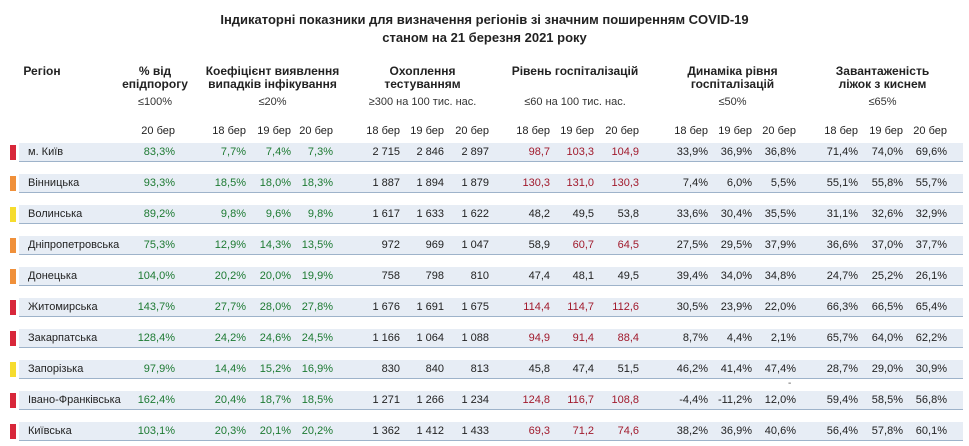  What do you see at coordinates (536, 400) in the screenshot?
I see `cell-hosp: 124,8` at bounding box center [536, 400].